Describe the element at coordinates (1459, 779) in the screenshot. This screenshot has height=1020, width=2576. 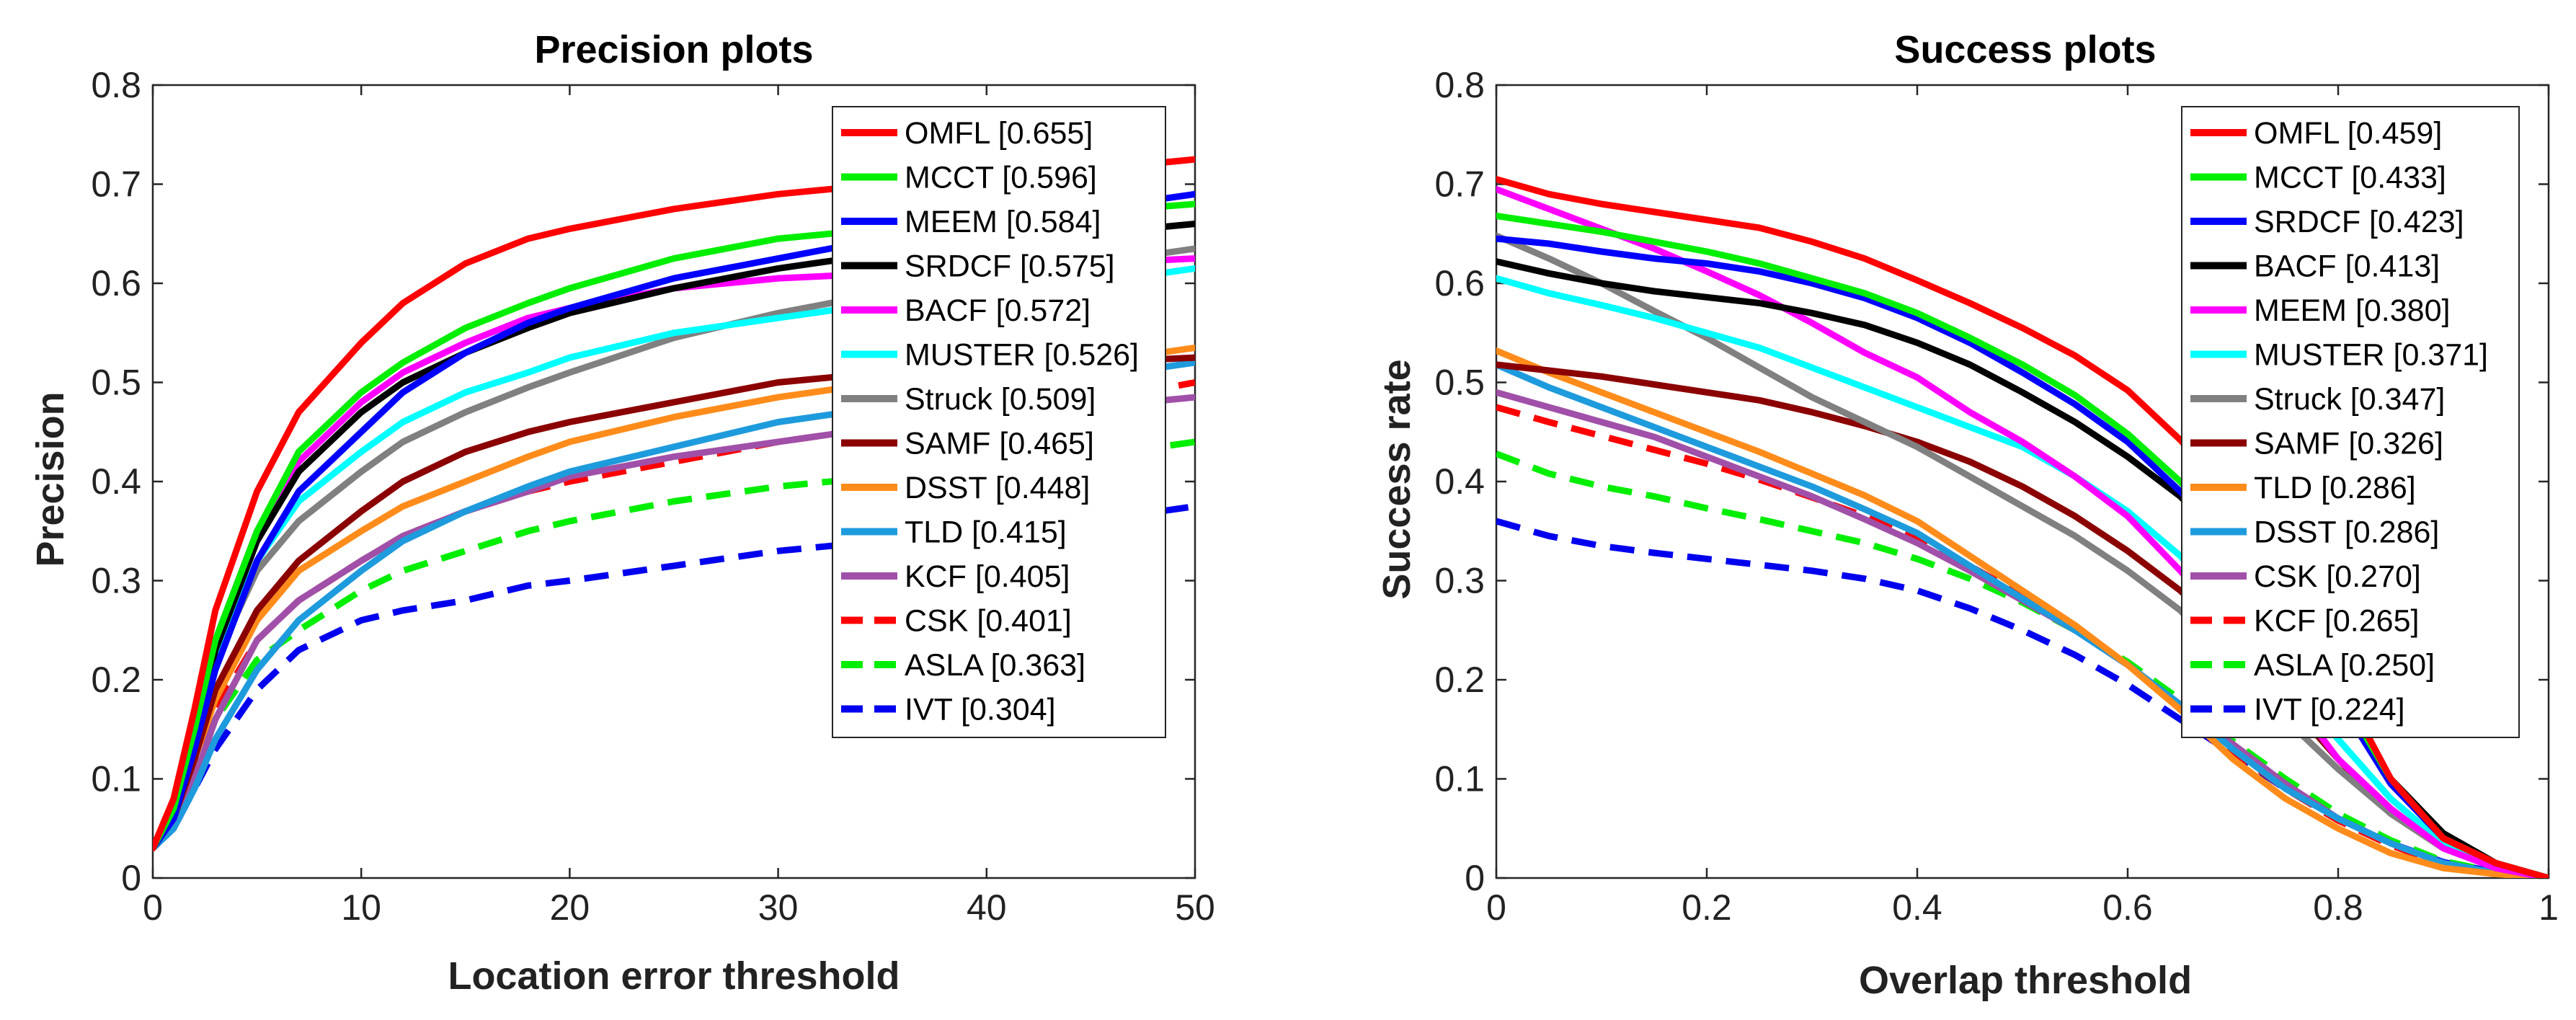
I see `success-ytick-label: 0.1` at that location.